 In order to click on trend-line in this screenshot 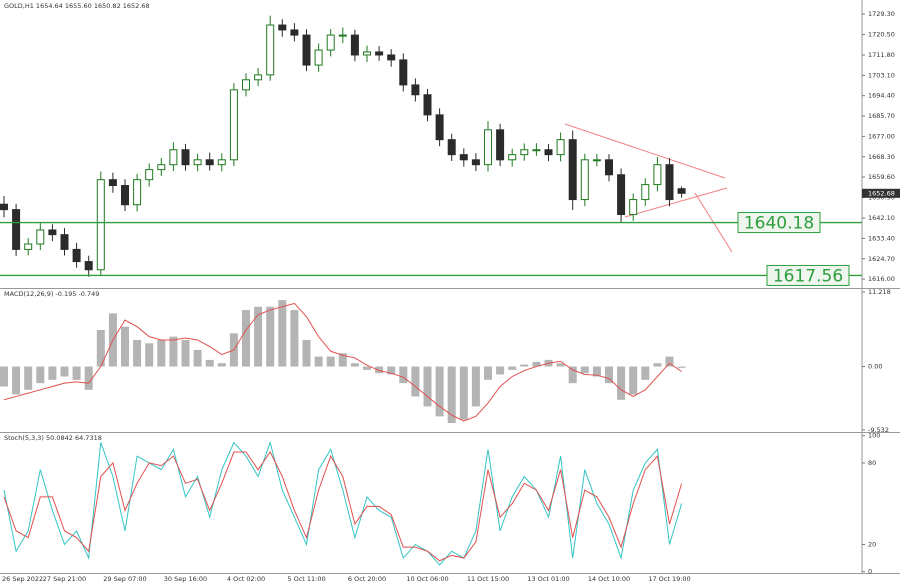, I will do `click(645, 151)`.